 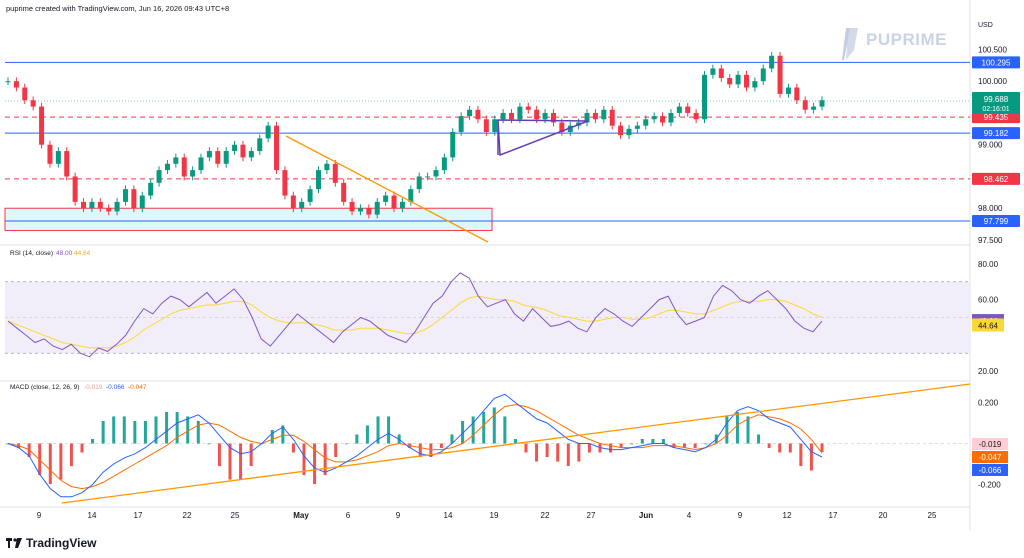 What do you see at coordinates (646, 515) in the screenshot?
I see `time-axis-tick-label: Jun` at bounding box center [646, 515].